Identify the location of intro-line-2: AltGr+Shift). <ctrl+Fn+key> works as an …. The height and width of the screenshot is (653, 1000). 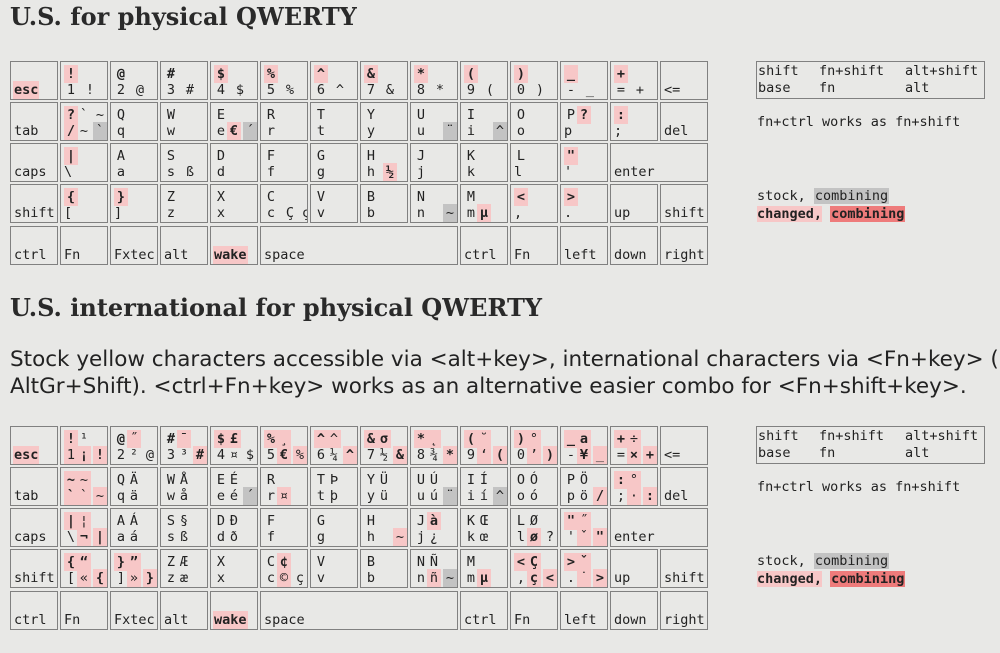
(488, 386).